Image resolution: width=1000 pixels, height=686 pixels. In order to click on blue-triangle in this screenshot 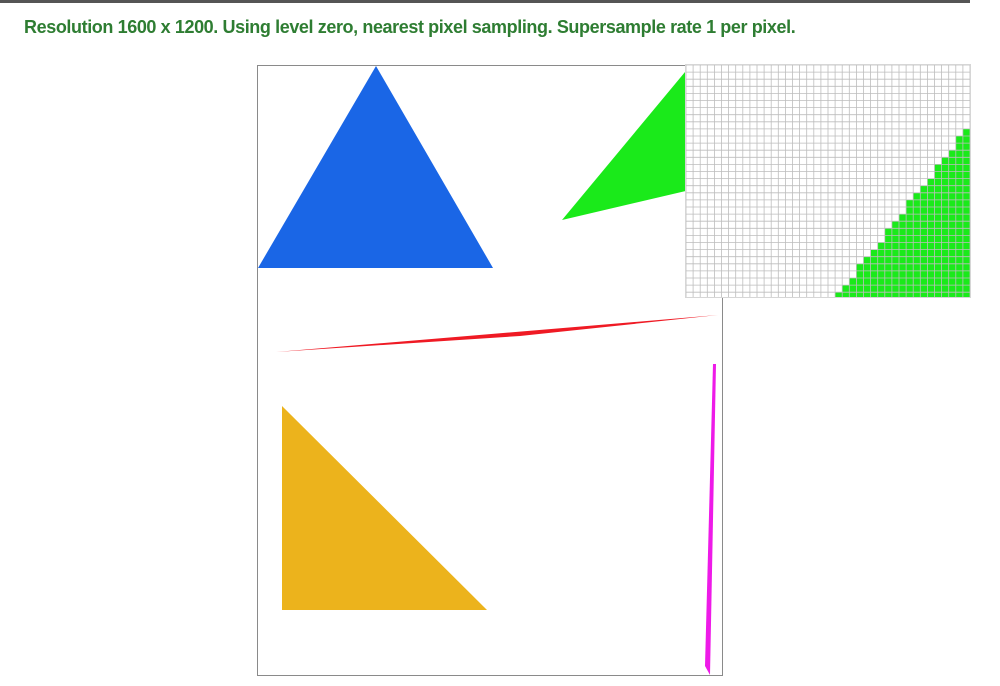, I will do `click(375, 167)`.